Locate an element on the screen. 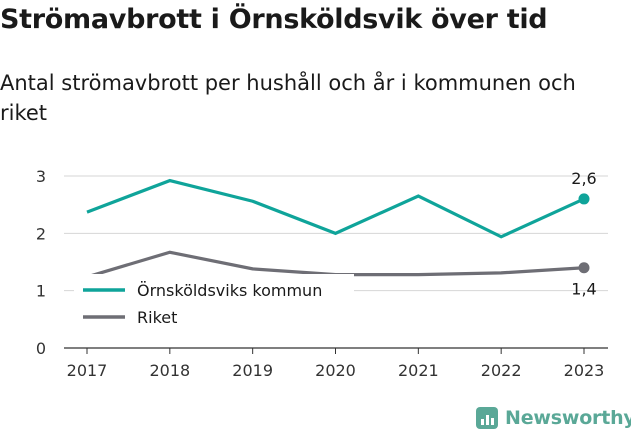 Image resolution: width=631 pixels, height=439 pixels. x-tick-label: 2020 is located at coordinates (335, 370).